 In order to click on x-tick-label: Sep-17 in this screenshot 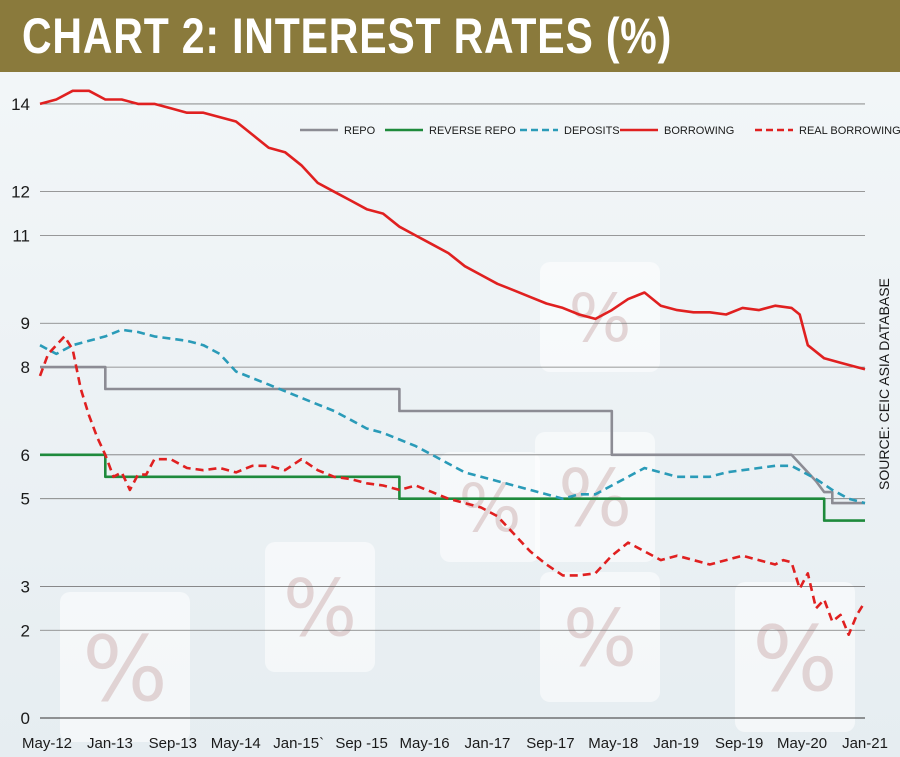, I will do `click(550, 743)`.